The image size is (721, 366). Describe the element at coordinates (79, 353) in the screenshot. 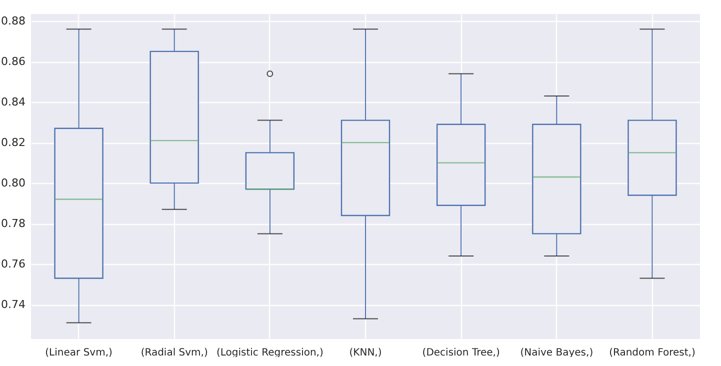

I see `x-tick-label: (Linear Svm,)` at that location.